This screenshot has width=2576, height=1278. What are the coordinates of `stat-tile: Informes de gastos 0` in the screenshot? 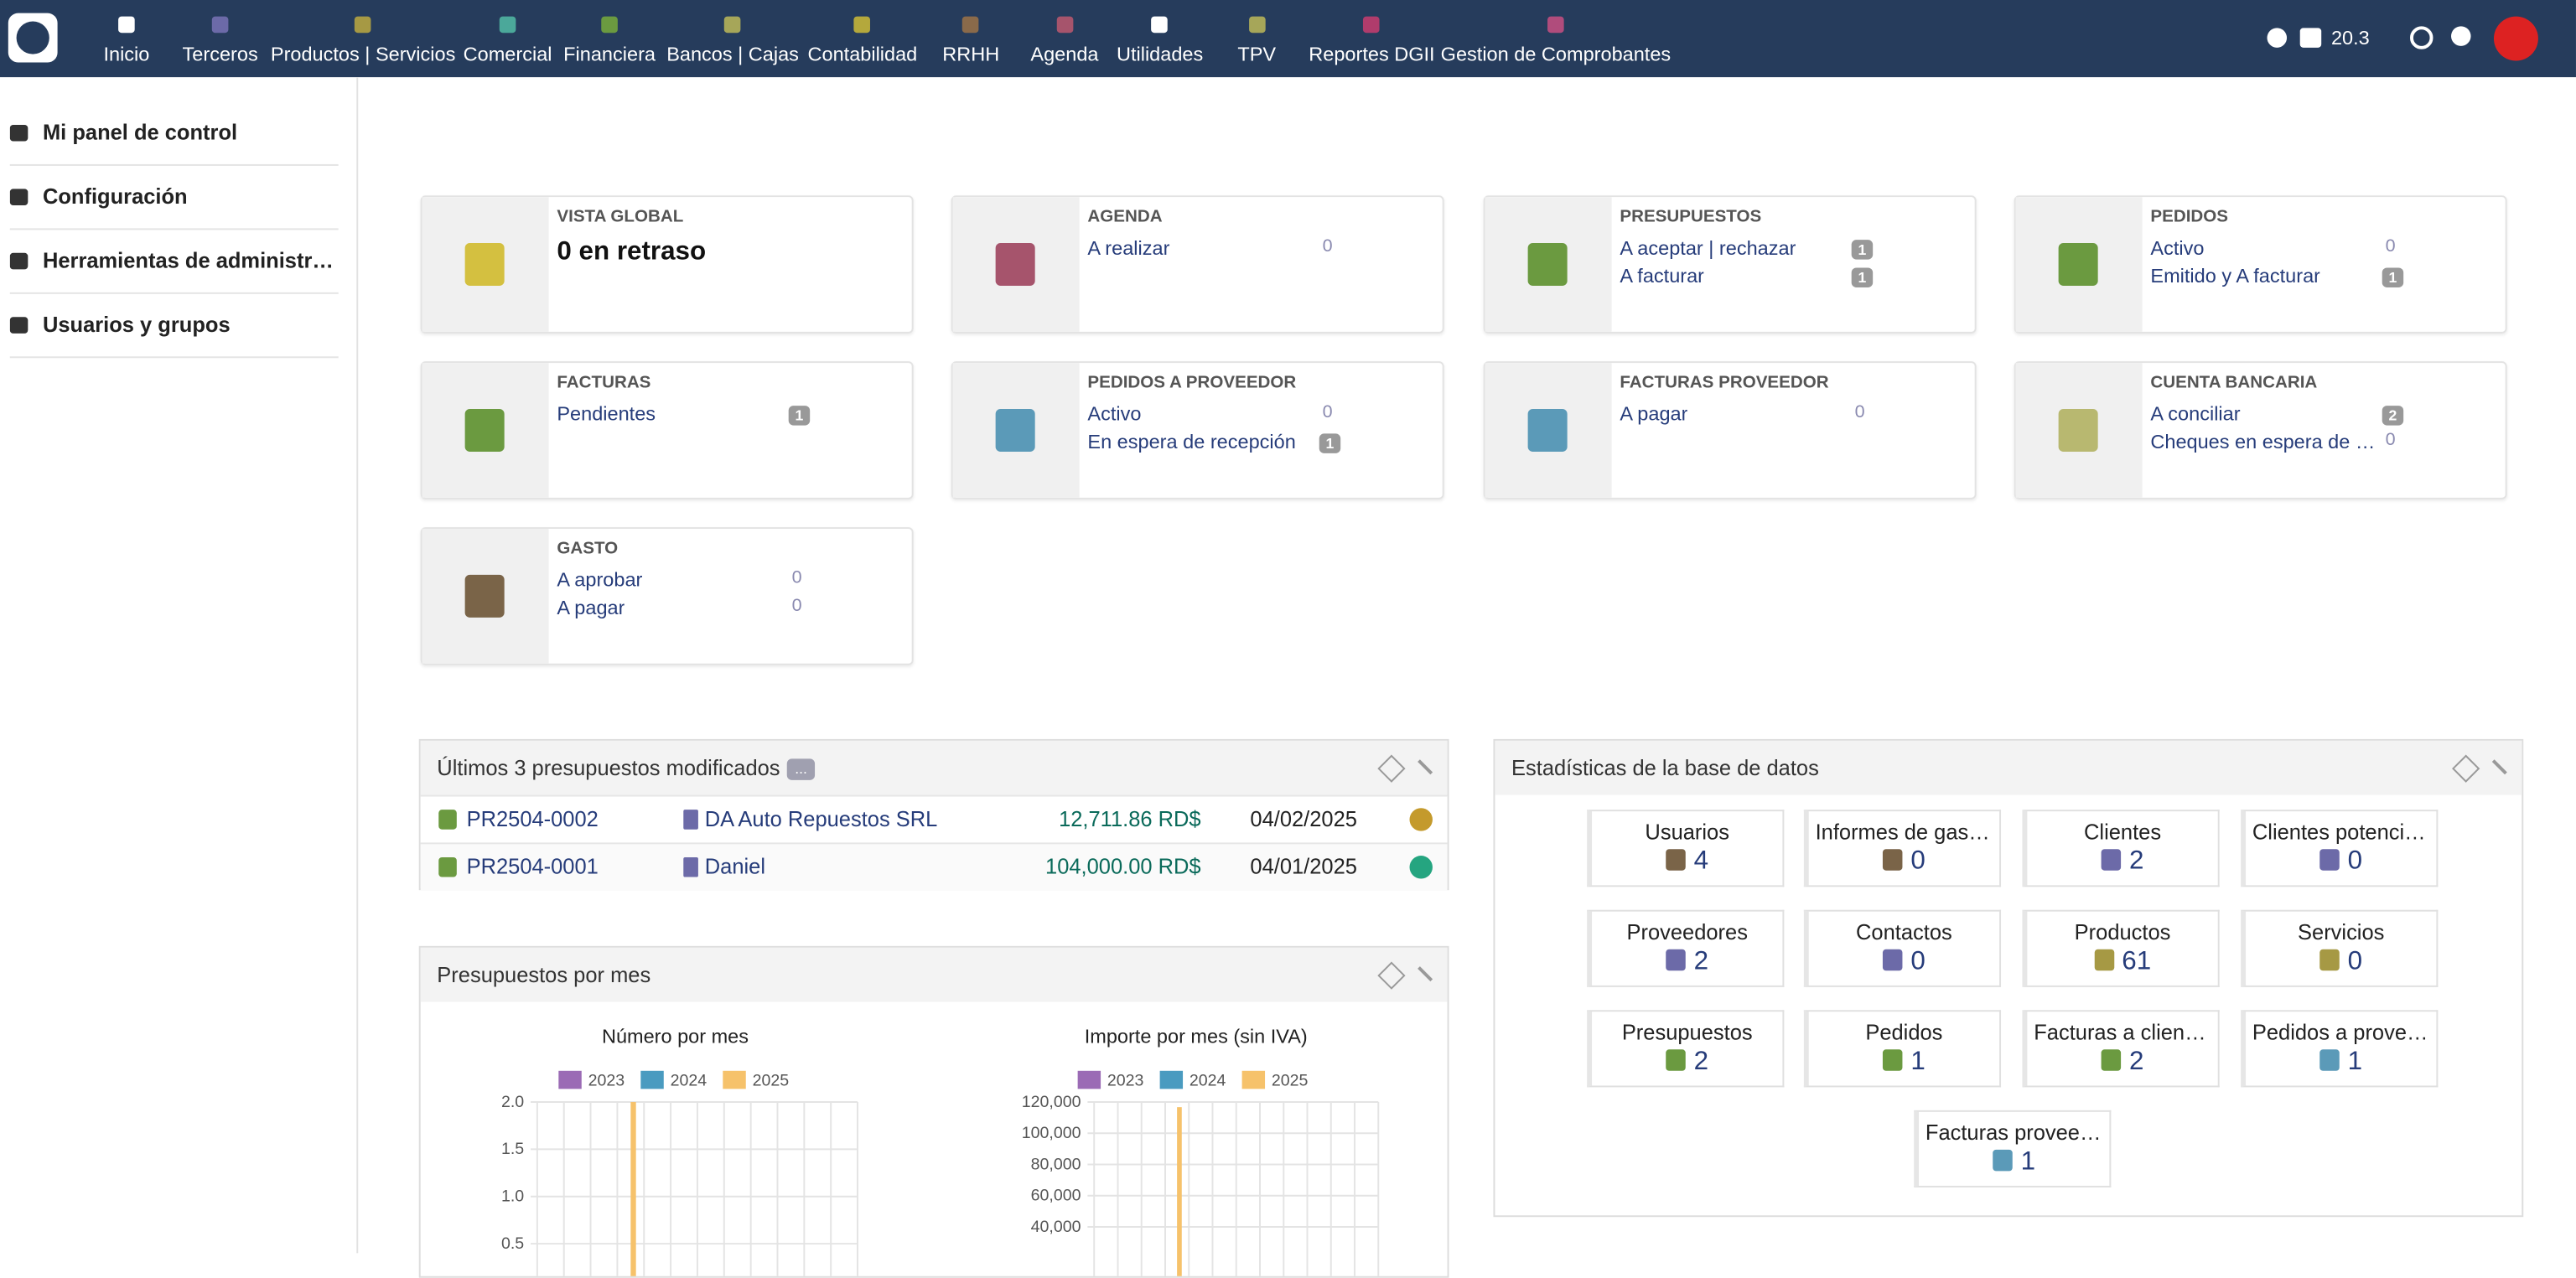 It's located at (1903, 848).